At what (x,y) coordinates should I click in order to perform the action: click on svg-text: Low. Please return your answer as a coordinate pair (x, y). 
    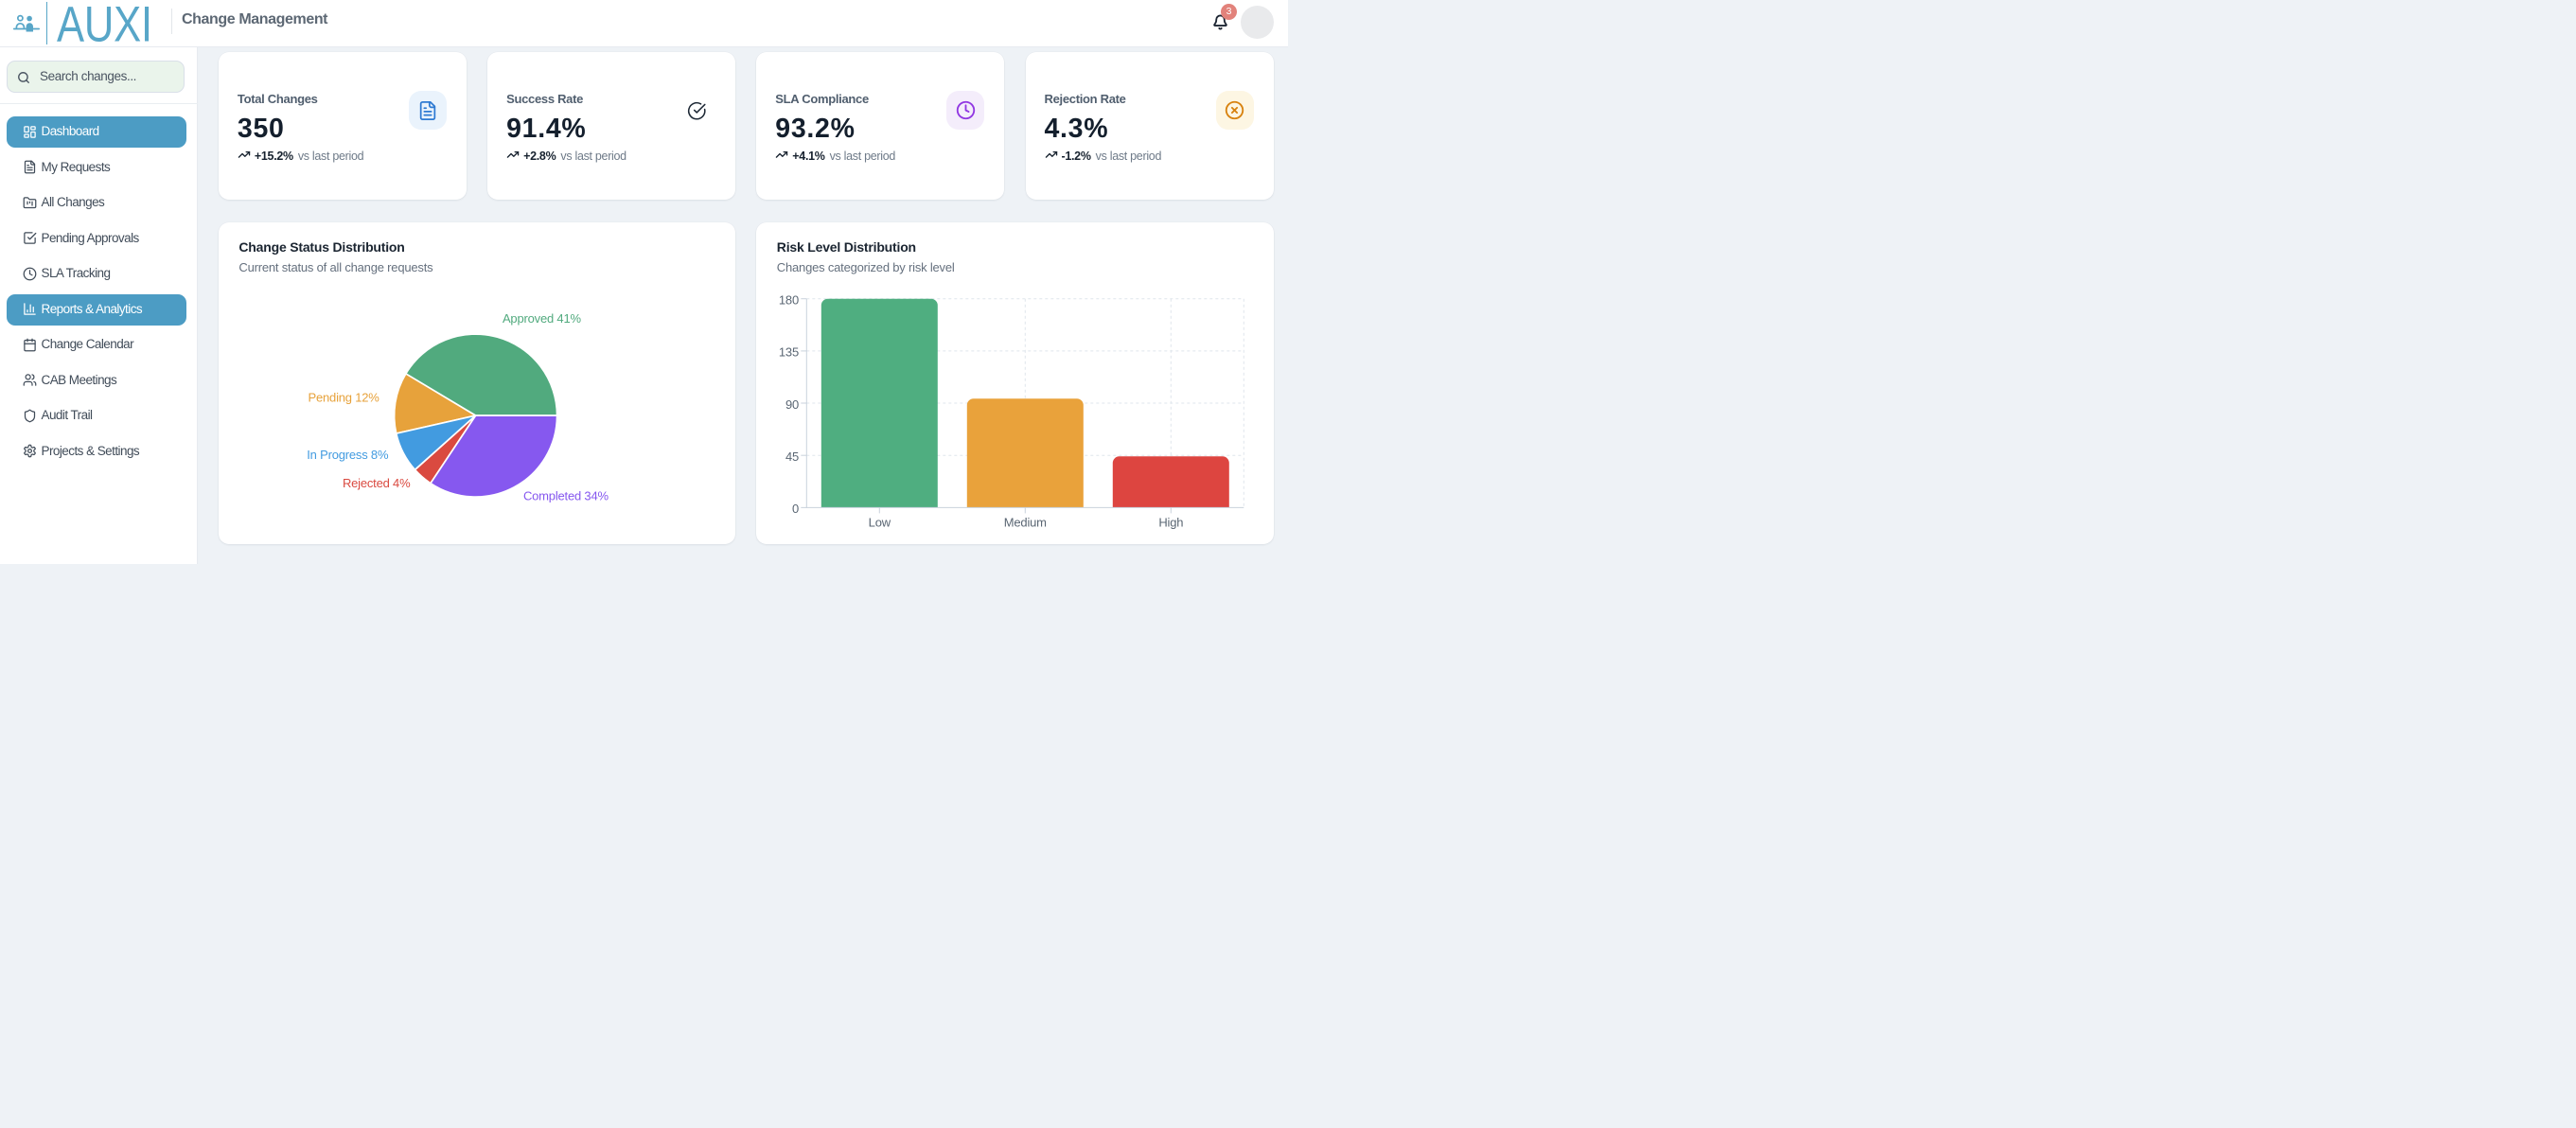
    Looking at the image, I should click on (880, 523).